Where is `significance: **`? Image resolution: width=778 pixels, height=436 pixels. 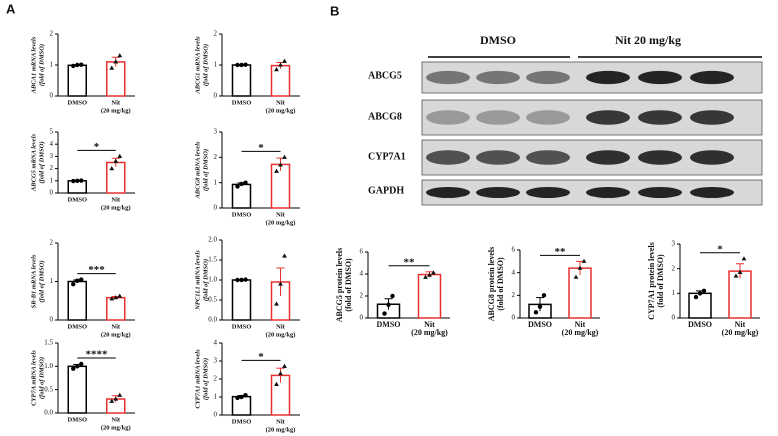
significance: ** is located at coordinates (410, 262).